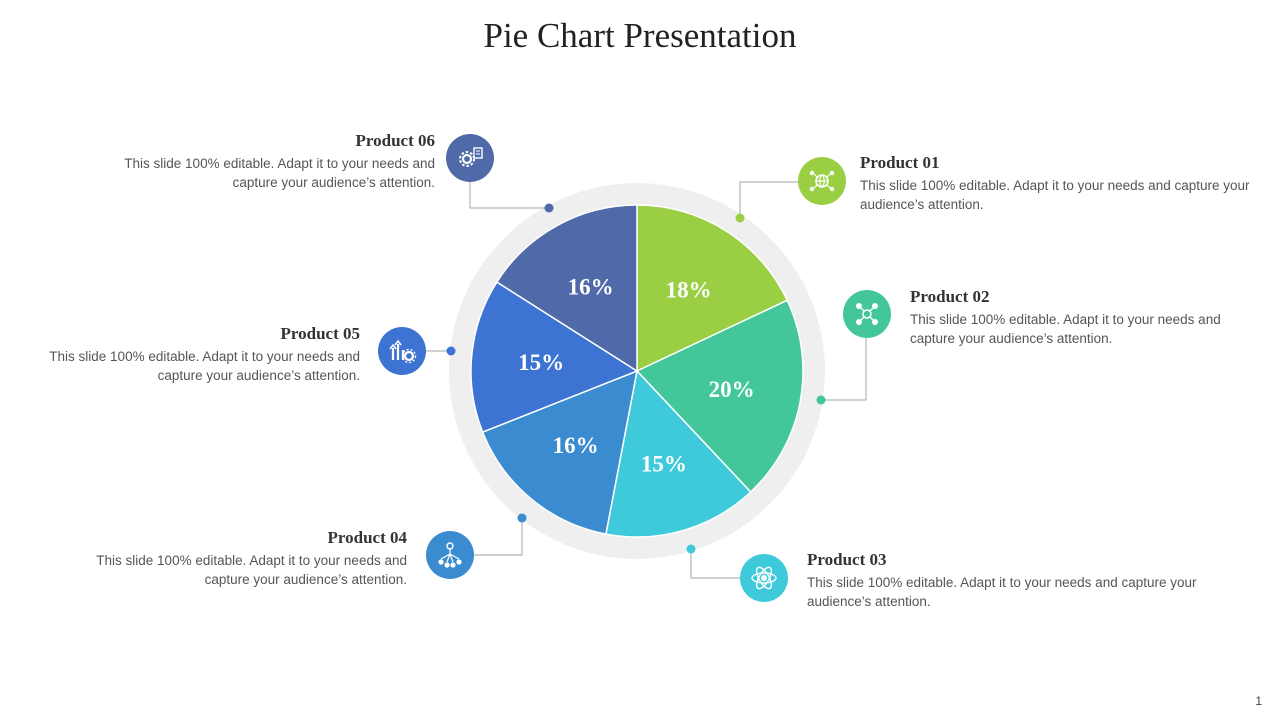  I want to click on pie-slice-label-1: 18%, so click(689, 290).